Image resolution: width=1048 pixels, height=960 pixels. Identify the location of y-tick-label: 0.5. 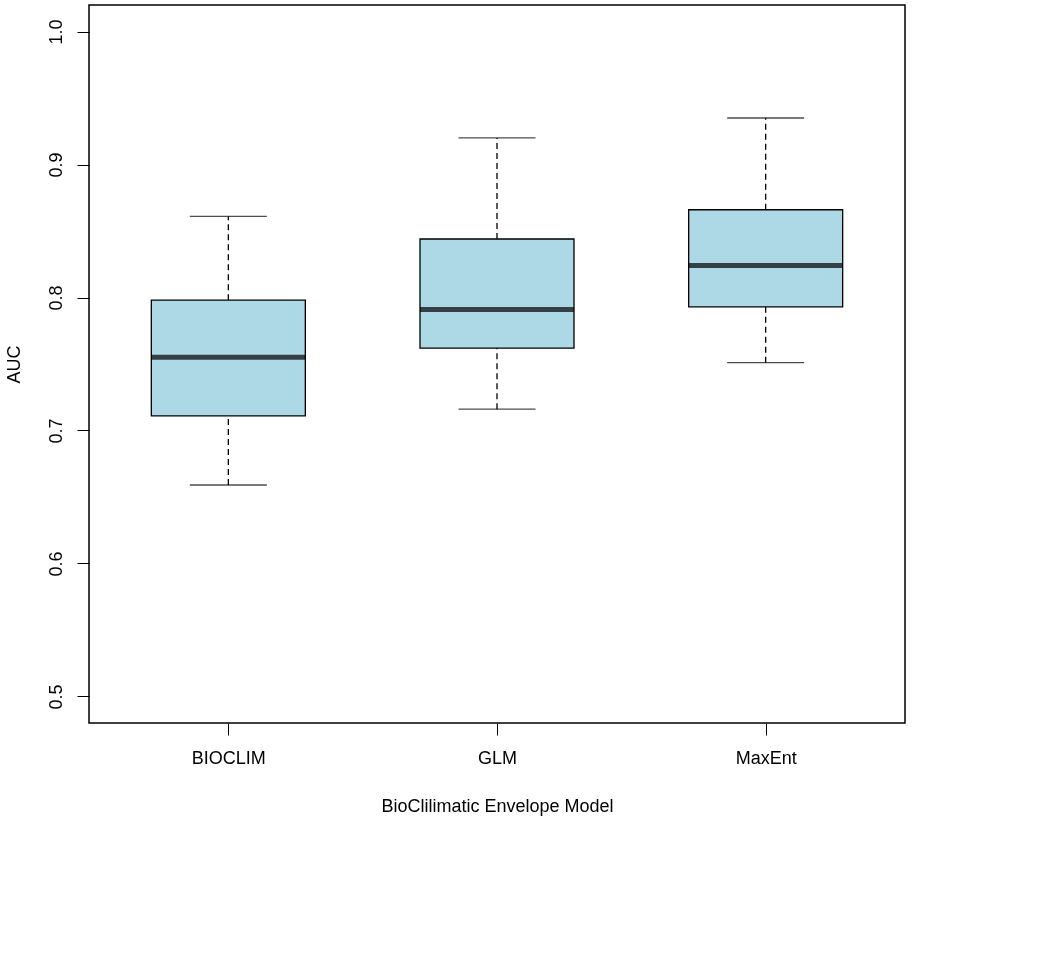
(55, 697).